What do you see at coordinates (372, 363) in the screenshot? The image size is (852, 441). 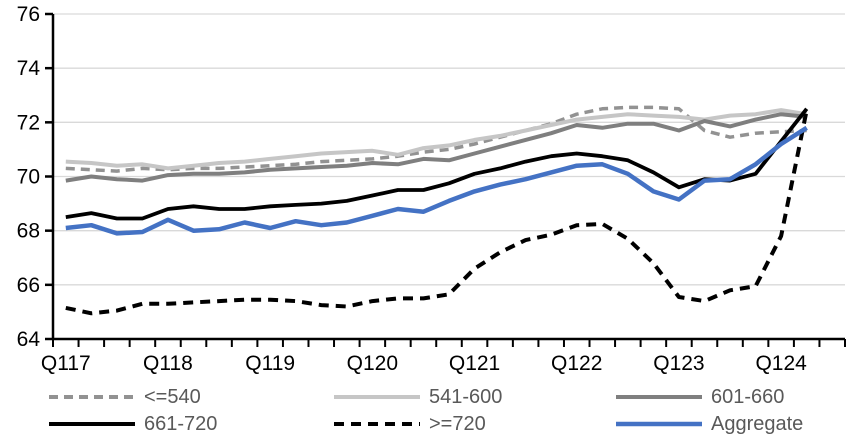 I see `x-axis-tick-label: Q120` at bounding box center [372, 363].